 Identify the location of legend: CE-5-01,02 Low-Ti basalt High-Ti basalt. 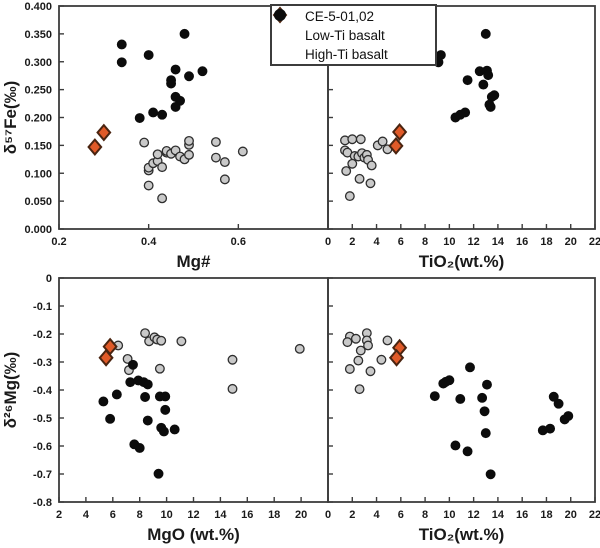
(353, 35).